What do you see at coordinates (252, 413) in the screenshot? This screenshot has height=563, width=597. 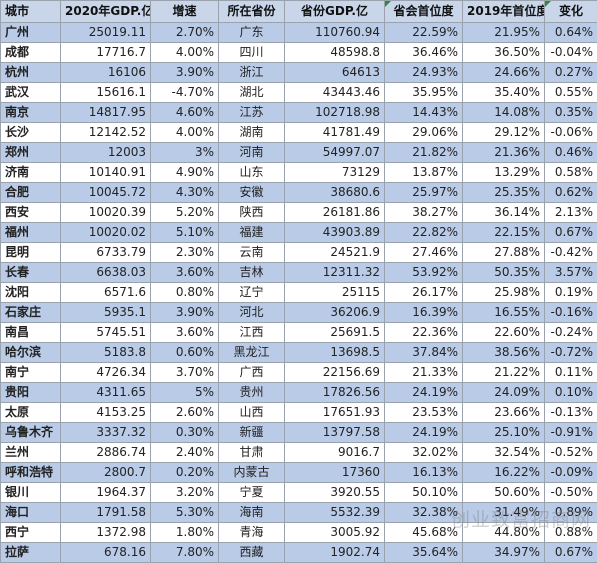 I see `cell-province: 山西` at bounding box center [252, 413].